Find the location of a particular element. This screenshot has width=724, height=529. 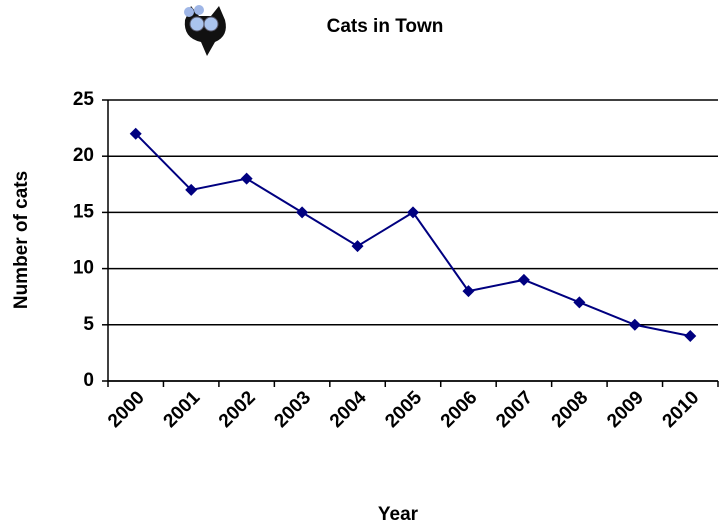

x-tick-label: 2001 is located at coordinates (182, 409).